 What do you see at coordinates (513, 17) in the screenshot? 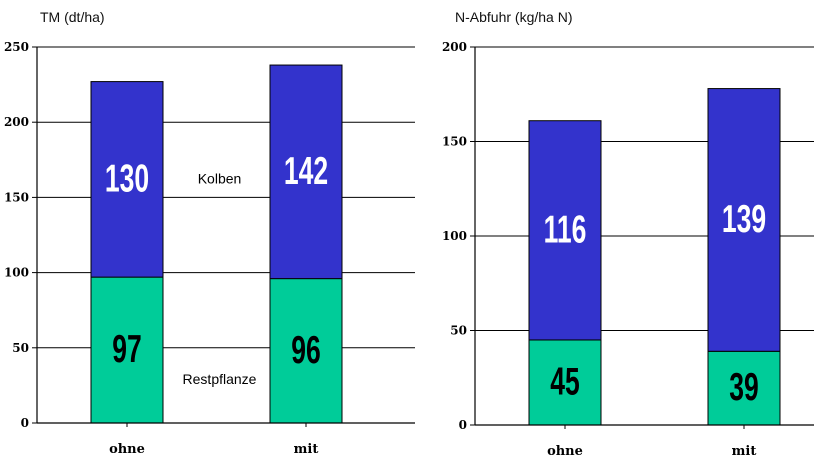
I see `y-axis-label: N-Abfuhr (kg/ha N)` at bounding box center [513, 17].